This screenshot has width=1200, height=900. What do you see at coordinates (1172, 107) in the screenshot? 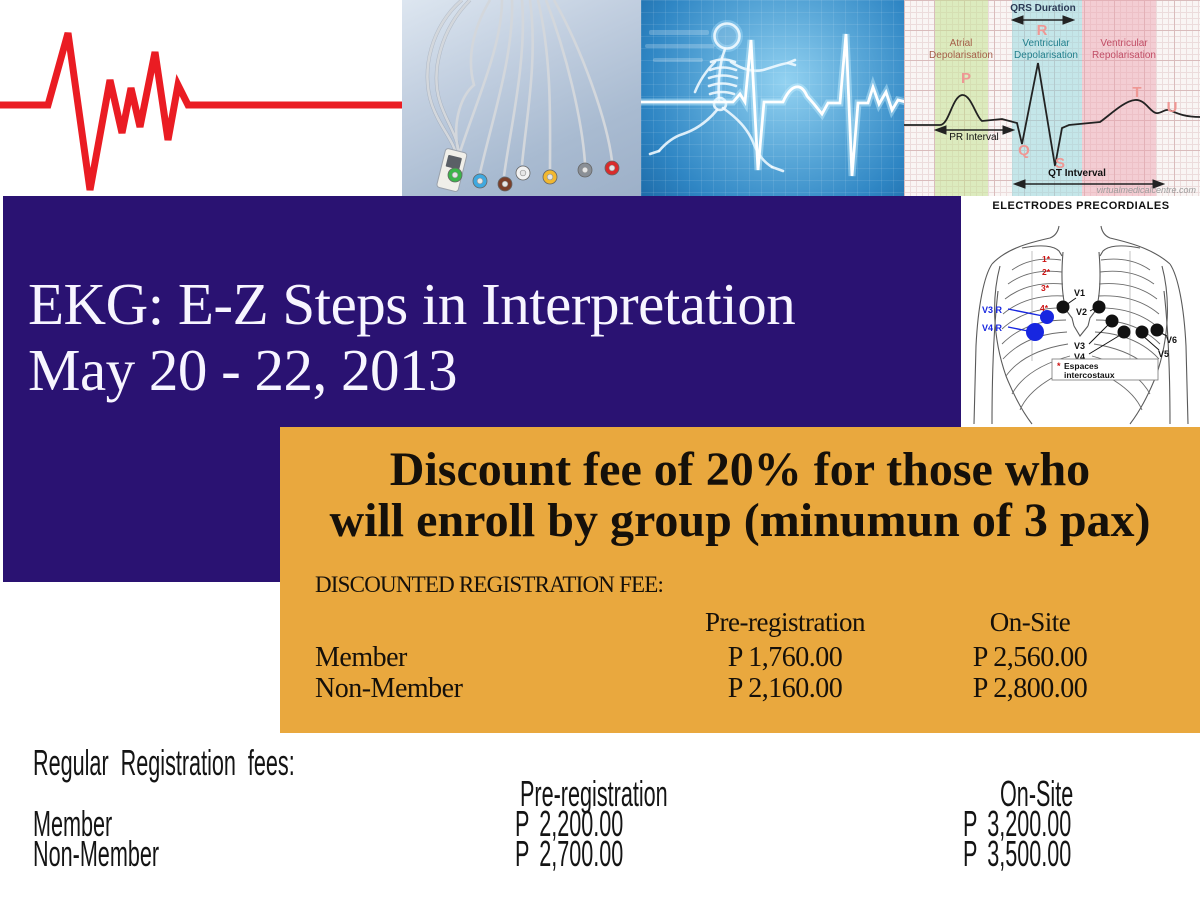
I see `u-wave-label: U` at bounding box center [1172, 107].